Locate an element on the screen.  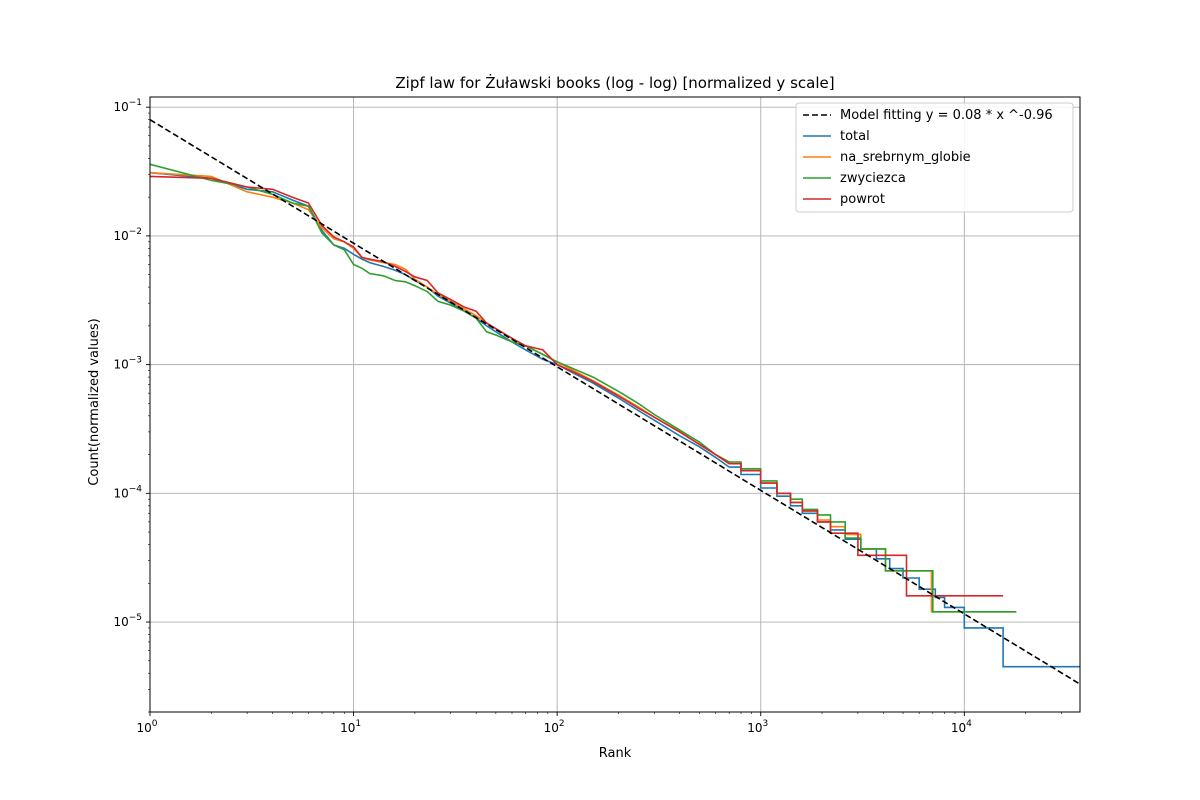
legend-box is located at coordinates (934, 157).